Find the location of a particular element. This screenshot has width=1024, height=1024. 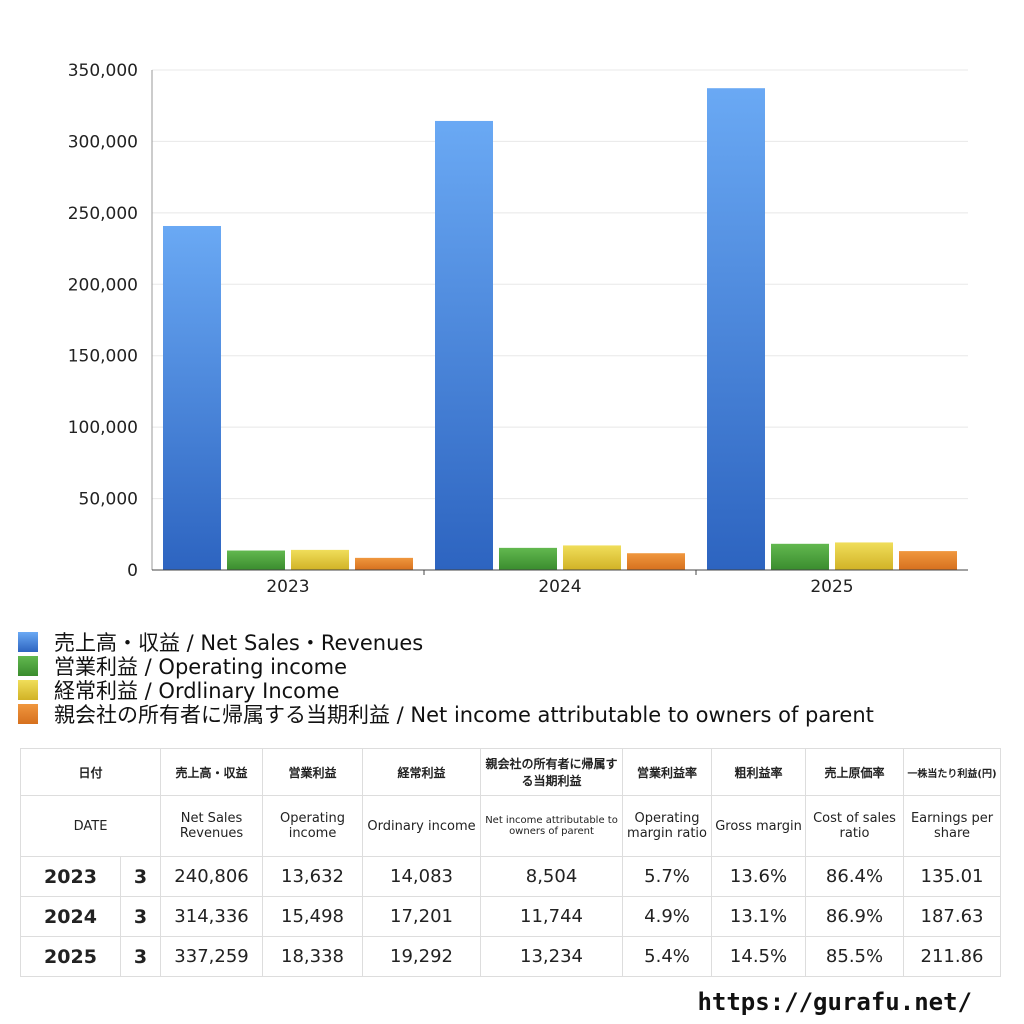

header-eps-jp: 一株当たり利益(円) is located at coordinates (952, 772).